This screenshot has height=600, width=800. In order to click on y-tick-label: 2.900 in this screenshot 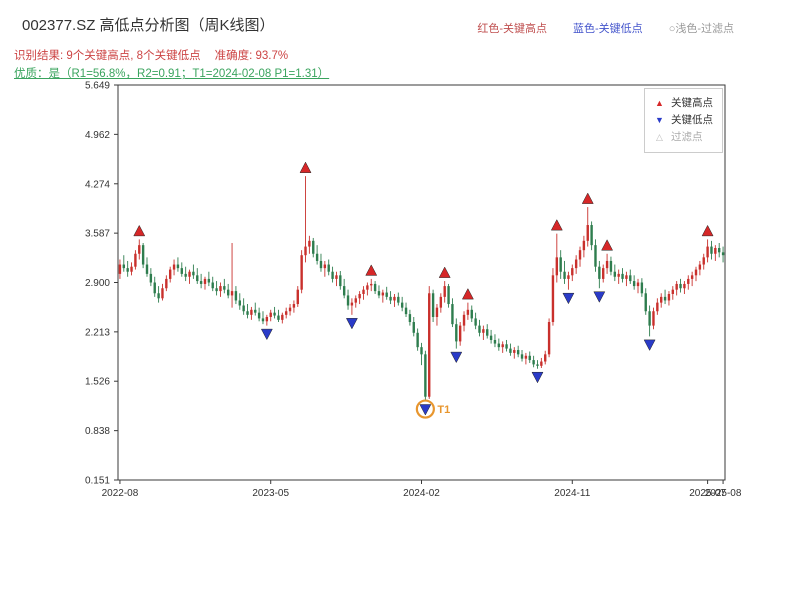, I will do `click(97, 283)`.